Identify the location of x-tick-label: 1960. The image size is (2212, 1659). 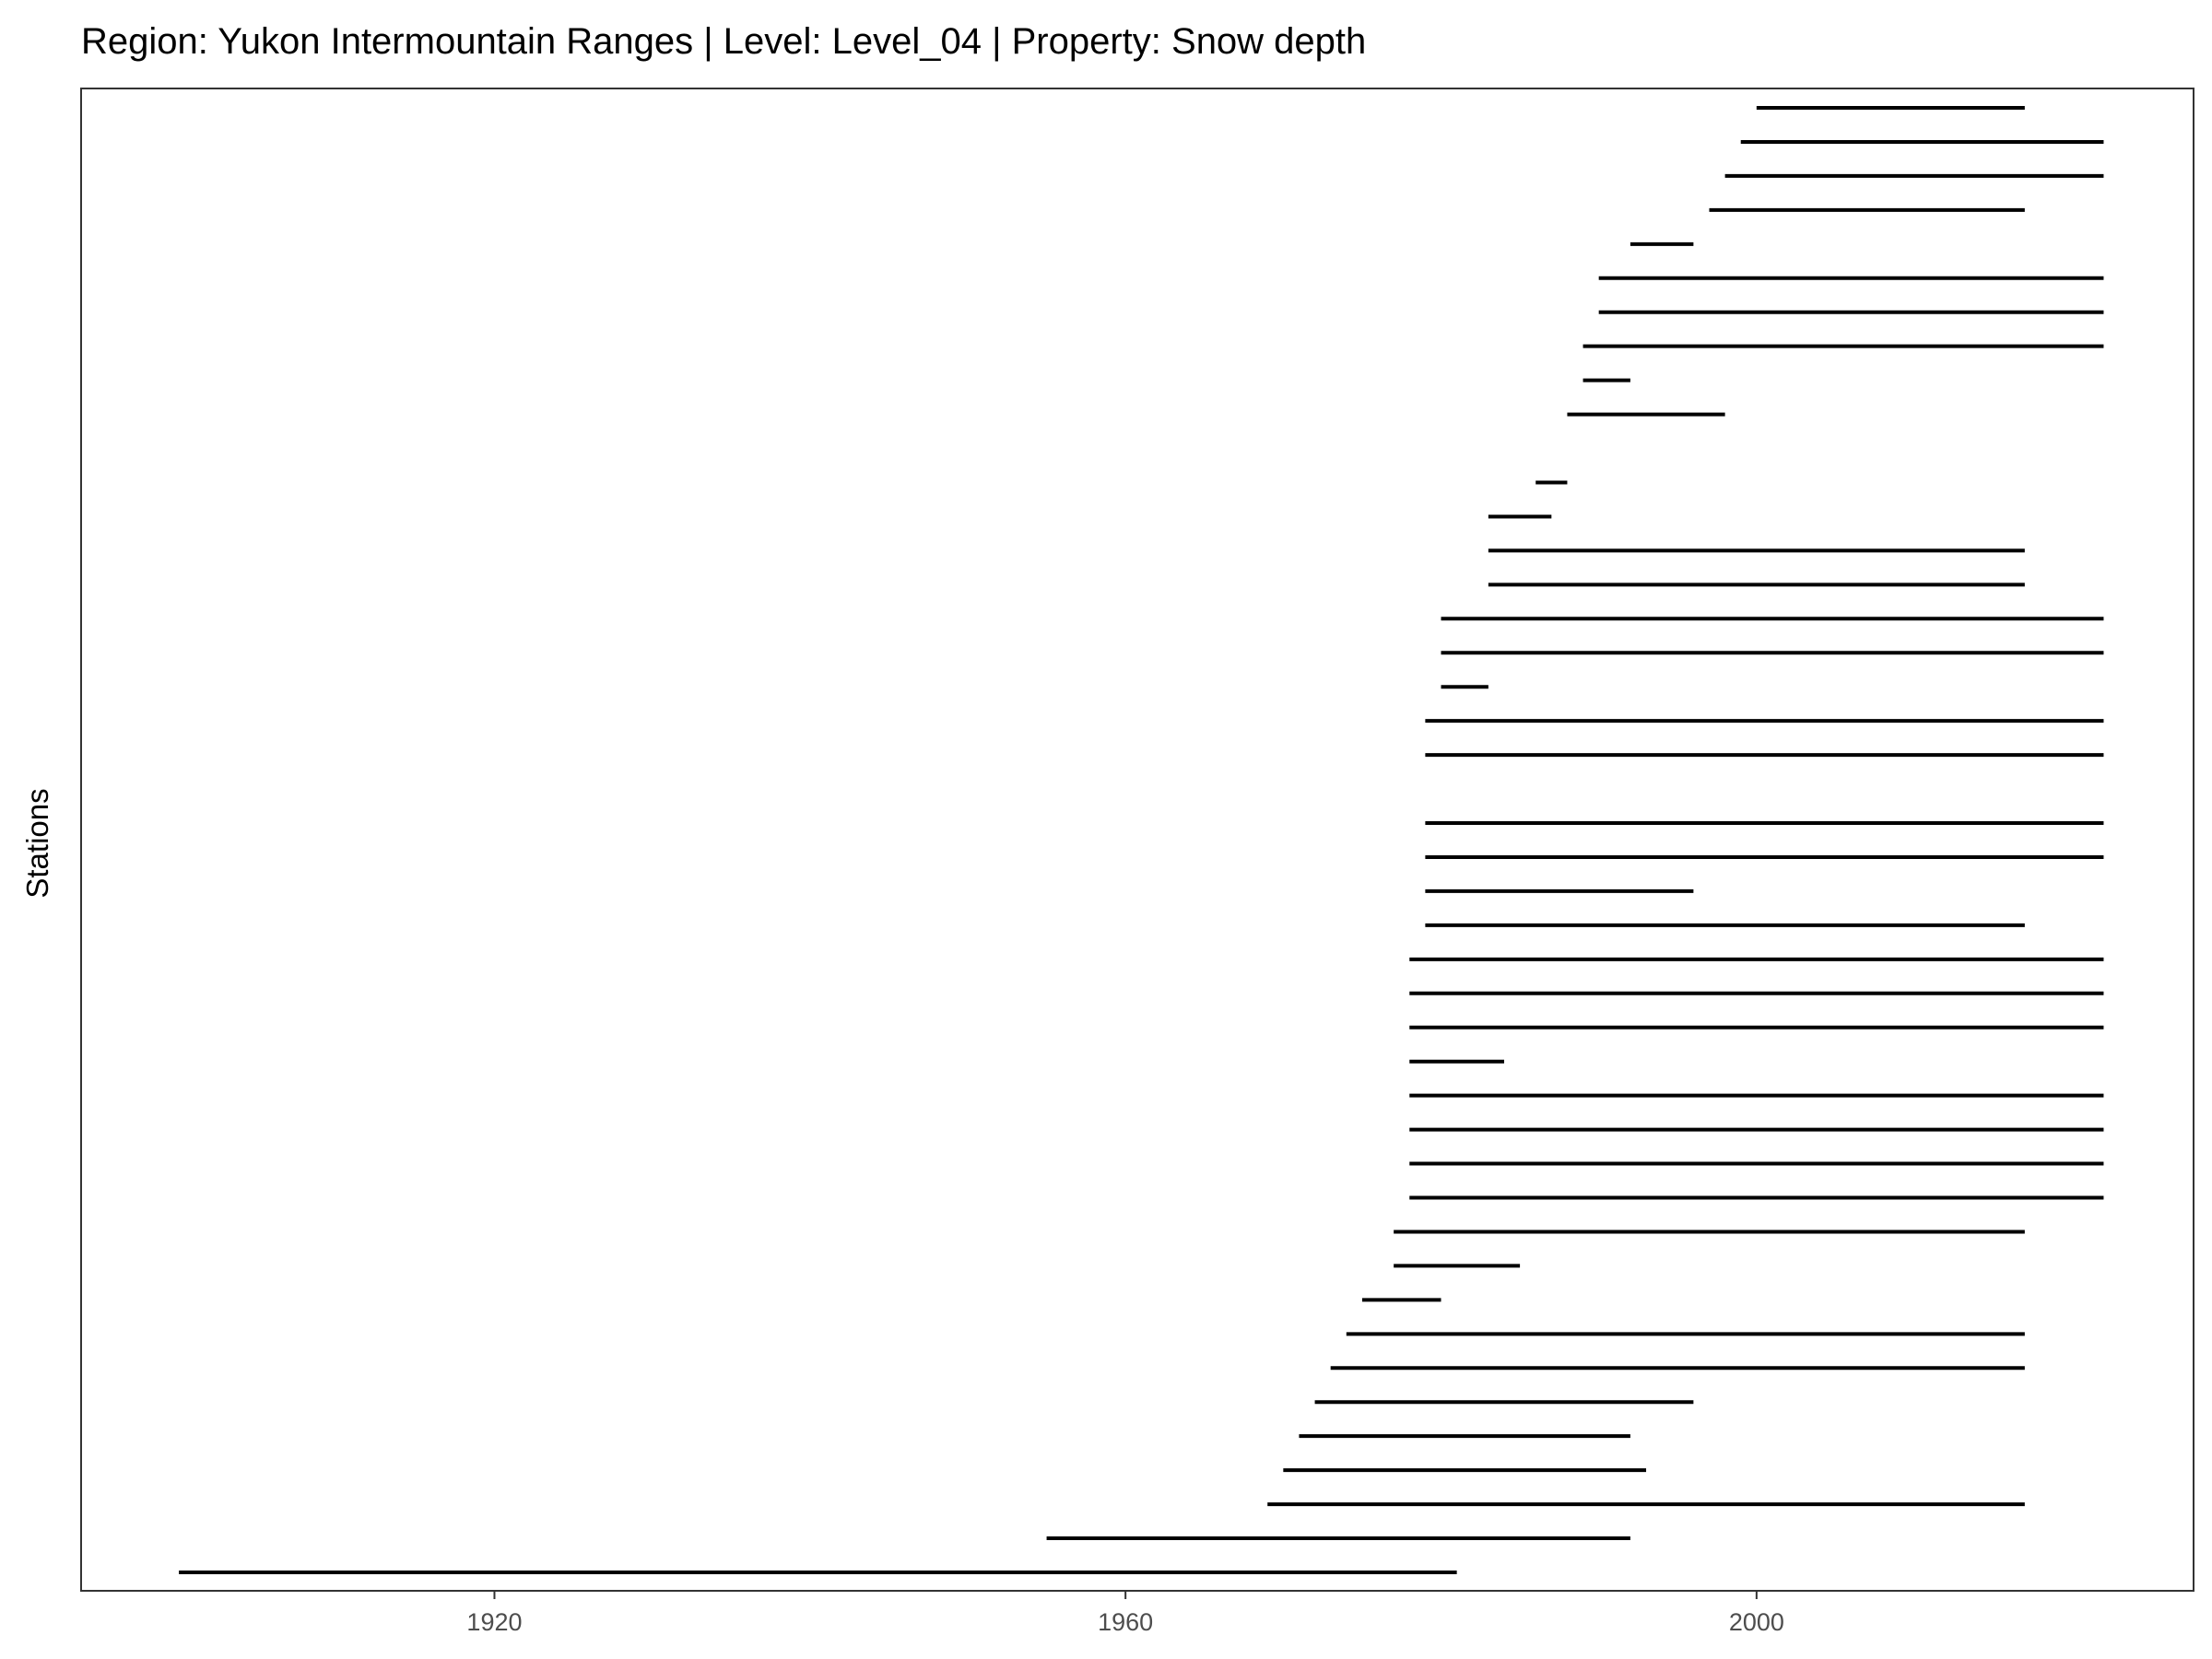
(1125, 1622).